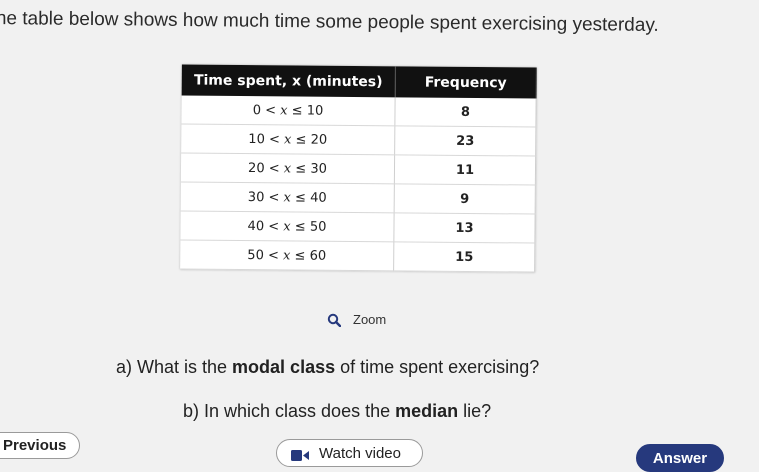 The image size is (759, 472). I want to click on zoom-button: Zoom, so click(356, 319).